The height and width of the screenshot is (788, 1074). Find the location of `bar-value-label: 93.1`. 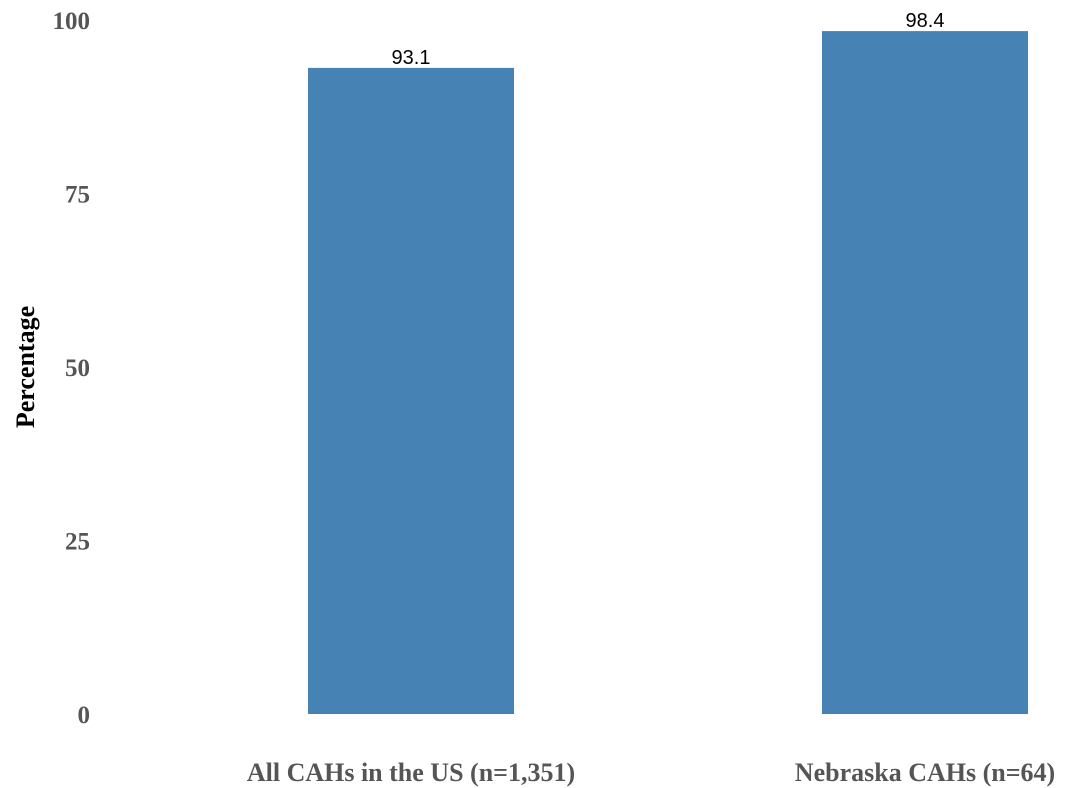

bar-value-label: 93.1 is located at coordinates (411, 58).